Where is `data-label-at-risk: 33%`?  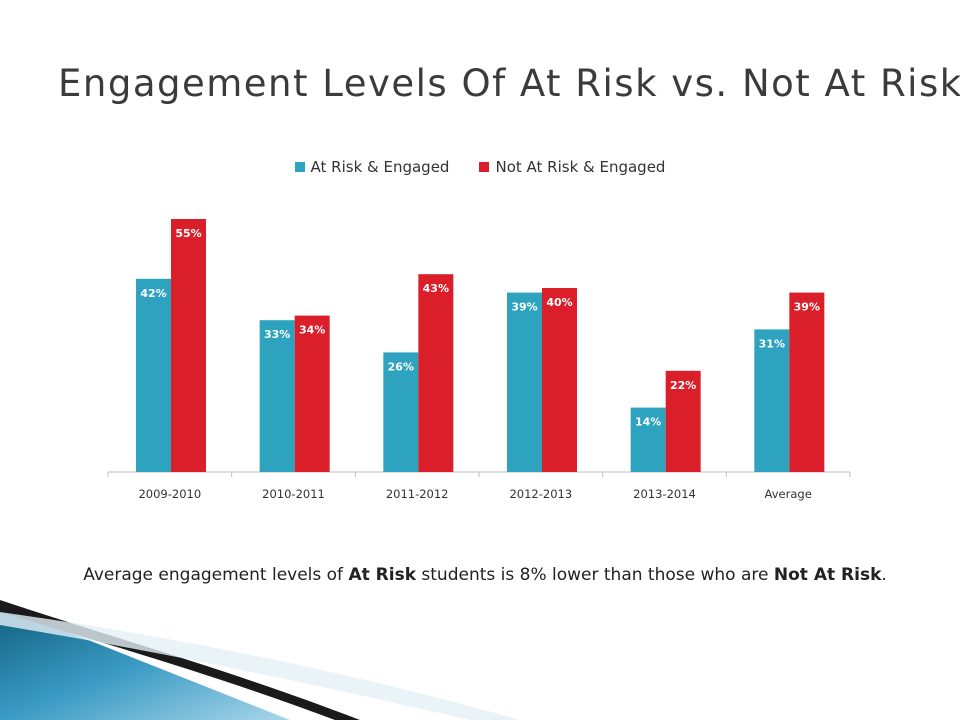 data-label-at-risk: 33% is located at coordinates (277, 334).